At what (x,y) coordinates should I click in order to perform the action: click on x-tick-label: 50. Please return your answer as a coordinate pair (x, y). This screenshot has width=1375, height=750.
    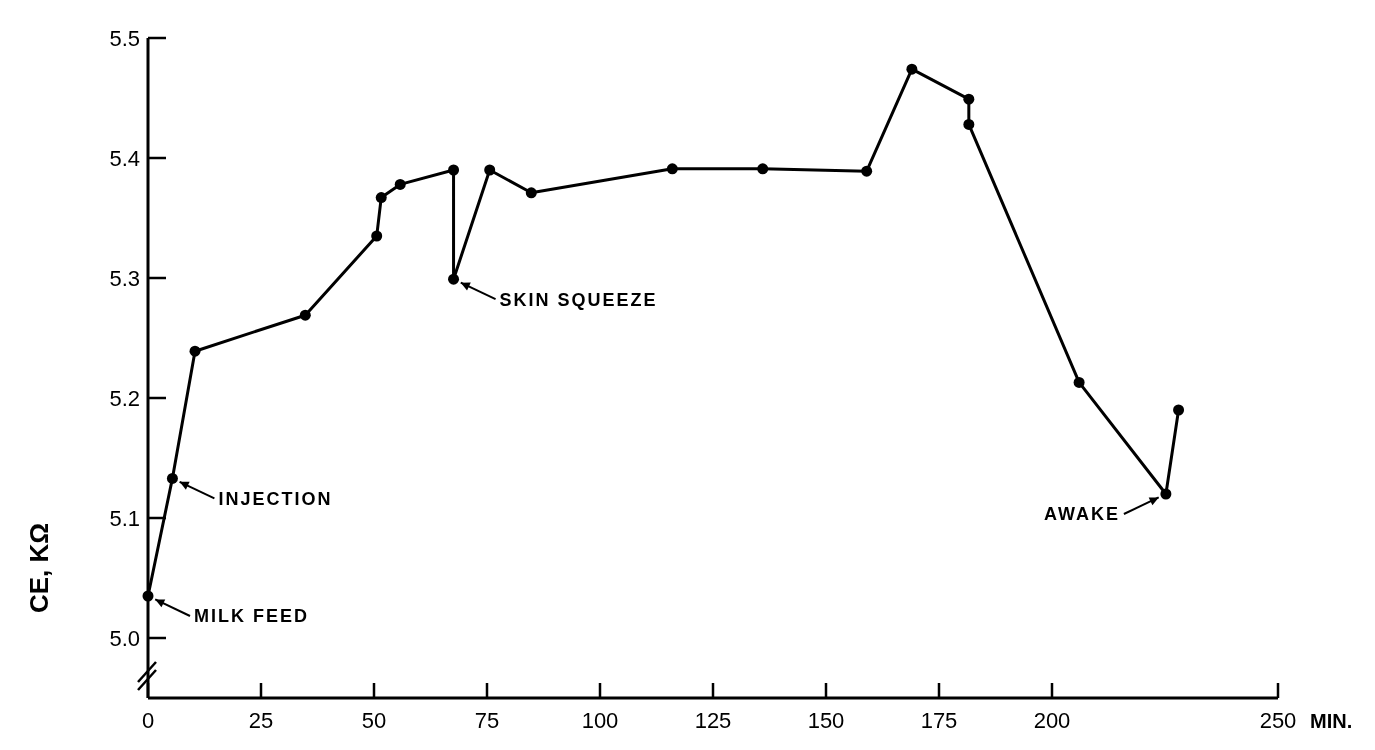
    Looking at the image, I should click on (374, 720).